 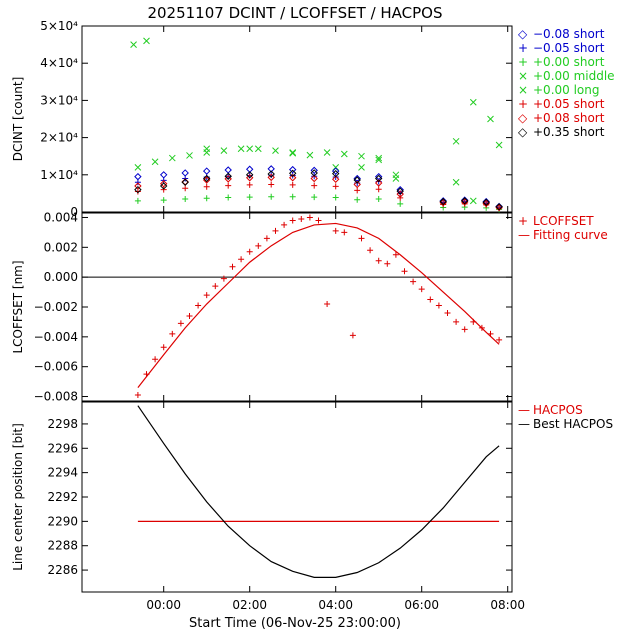 I want to click on x-tick-label: 02:00, so click(x=249, y=605).